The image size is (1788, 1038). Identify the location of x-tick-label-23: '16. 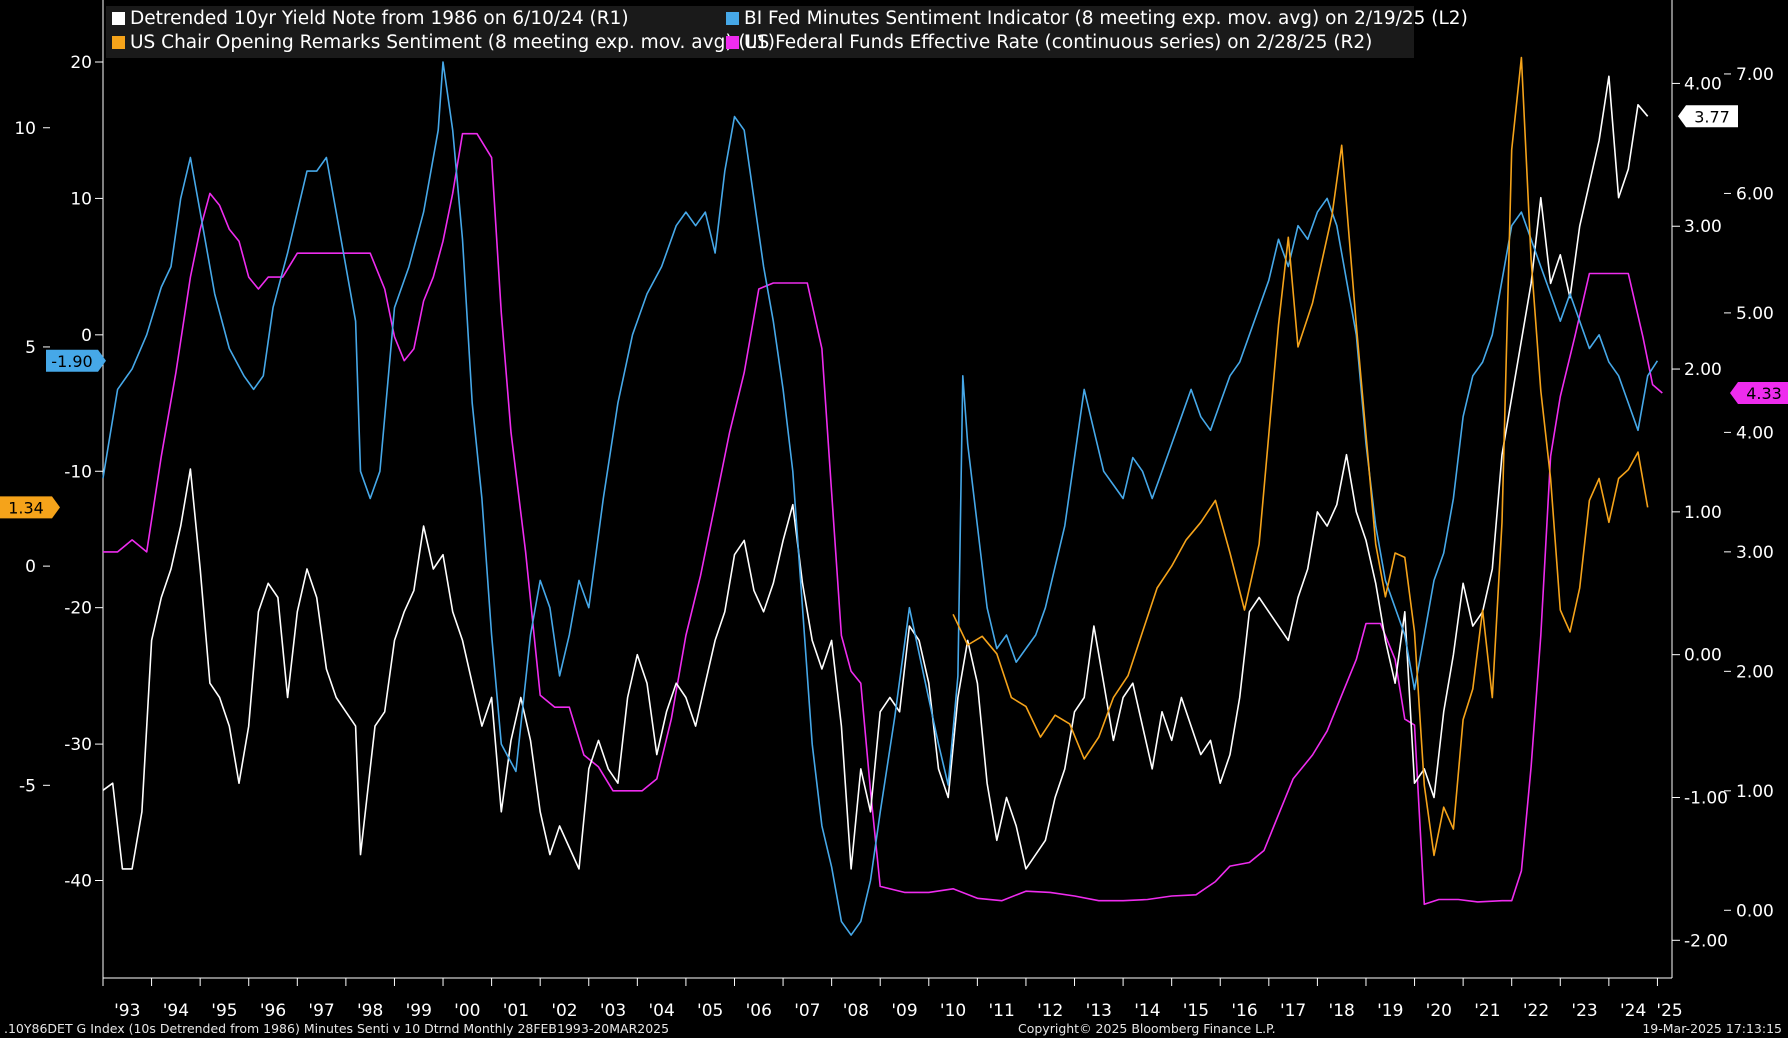
(1244, 1011).